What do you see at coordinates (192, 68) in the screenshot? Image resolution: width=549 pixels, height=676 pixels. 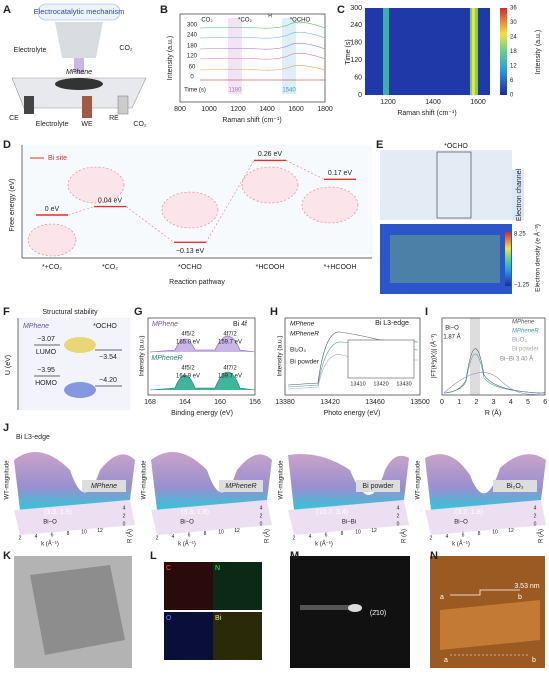 I see `time-label: 60` at bounding box center [192, 68].